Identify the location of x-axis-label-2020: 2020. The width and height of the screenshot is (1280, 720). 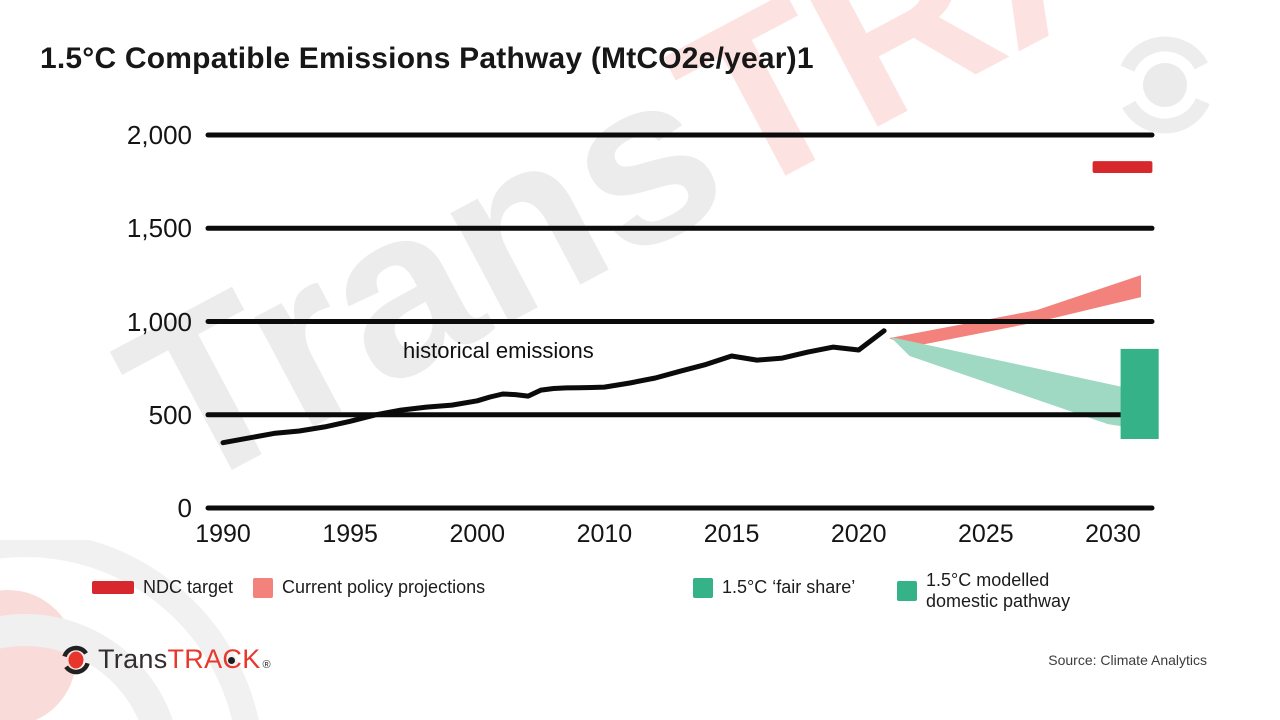
(858, 534).